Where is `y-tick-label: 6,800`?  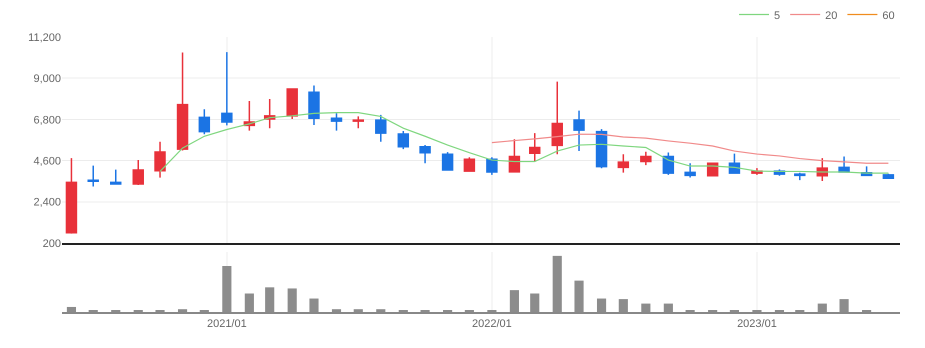 y-tick-label: 6,800 is located at coordinates (47, 120).